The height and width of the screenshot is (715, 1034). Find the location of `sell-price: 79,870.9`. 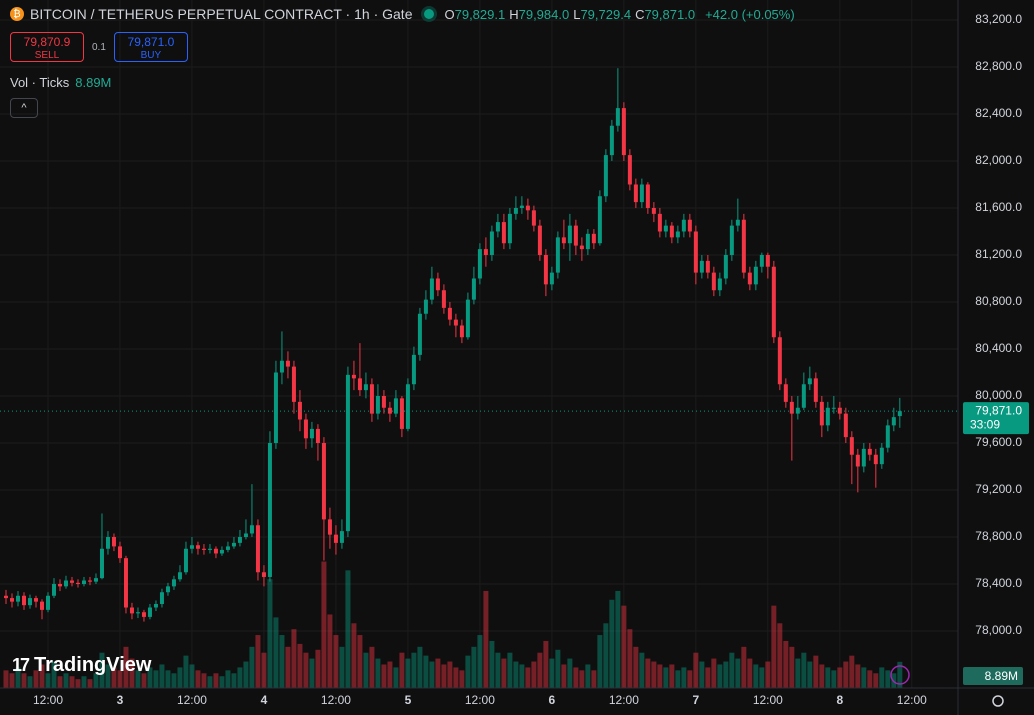

sell-price: 79,870.9 is located at coordinates (47, 42).